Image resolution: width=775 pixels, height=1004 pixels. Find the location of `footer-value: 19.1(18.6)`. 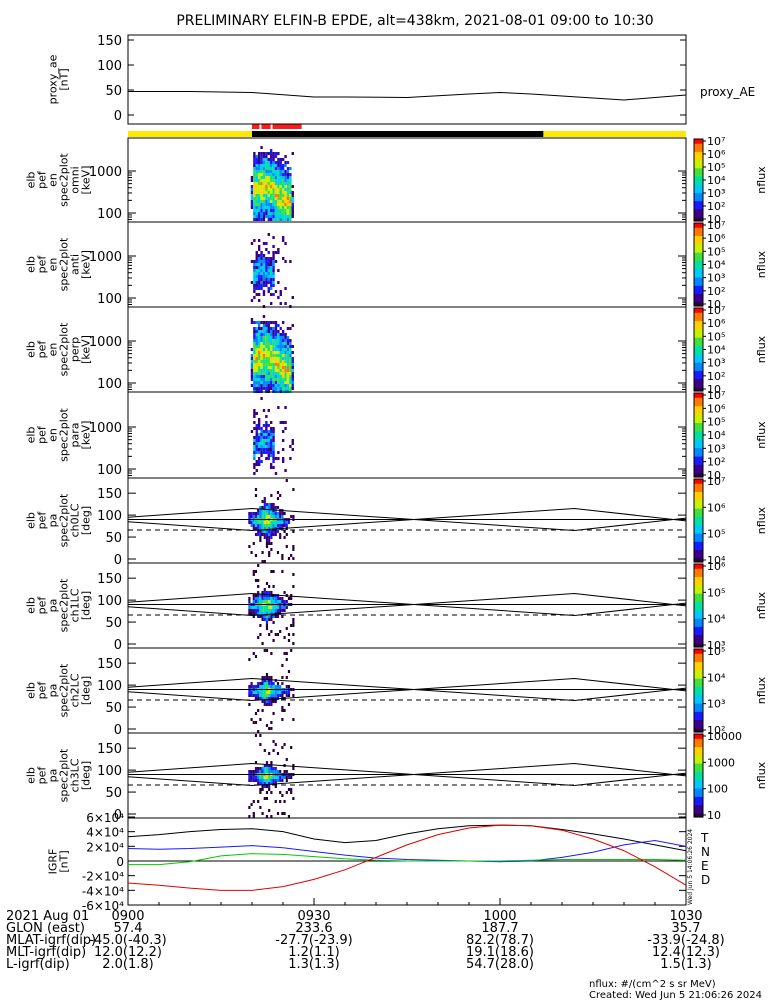

footer-value: 19.1(18.6) is located at coordinates (500, 952).